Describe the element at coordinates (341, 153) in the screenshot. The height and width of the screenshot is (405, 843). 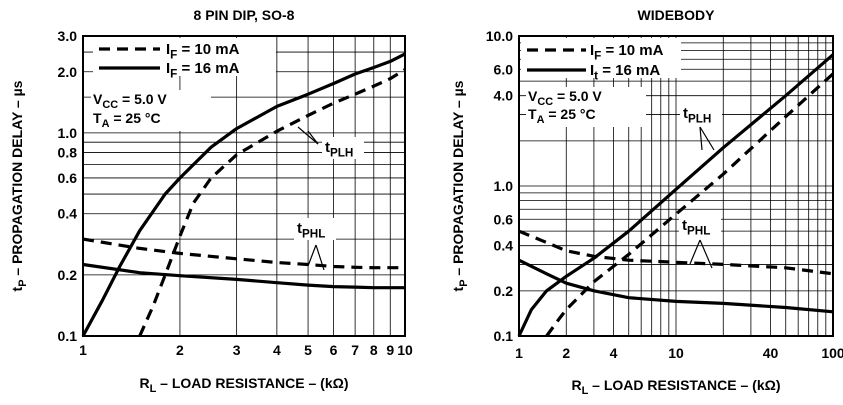
I see `annotation-plh-sub: PLH` at that location.